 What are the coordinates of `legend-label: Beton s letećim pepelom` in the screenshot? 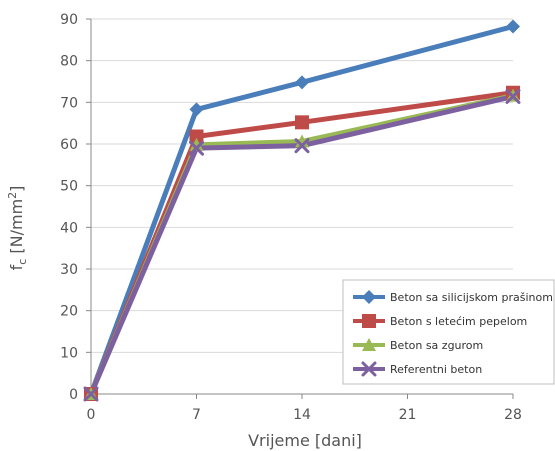 It's located at (458, 321).